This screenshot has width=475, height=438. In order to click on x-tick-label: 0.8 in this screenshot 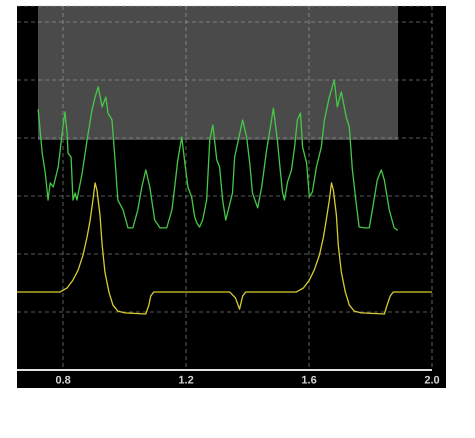, I will do `click(63, 380)`.